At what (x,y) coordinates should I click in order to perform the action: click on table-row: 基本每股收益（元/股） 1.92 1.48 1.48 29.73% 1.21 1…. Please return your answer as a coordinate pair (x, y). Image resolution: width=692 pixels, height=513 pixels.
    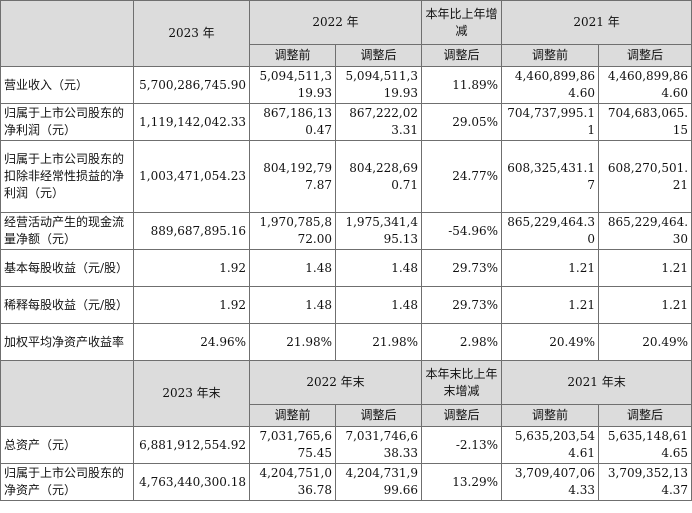
    Looking at the image, I should click on (346, 268).